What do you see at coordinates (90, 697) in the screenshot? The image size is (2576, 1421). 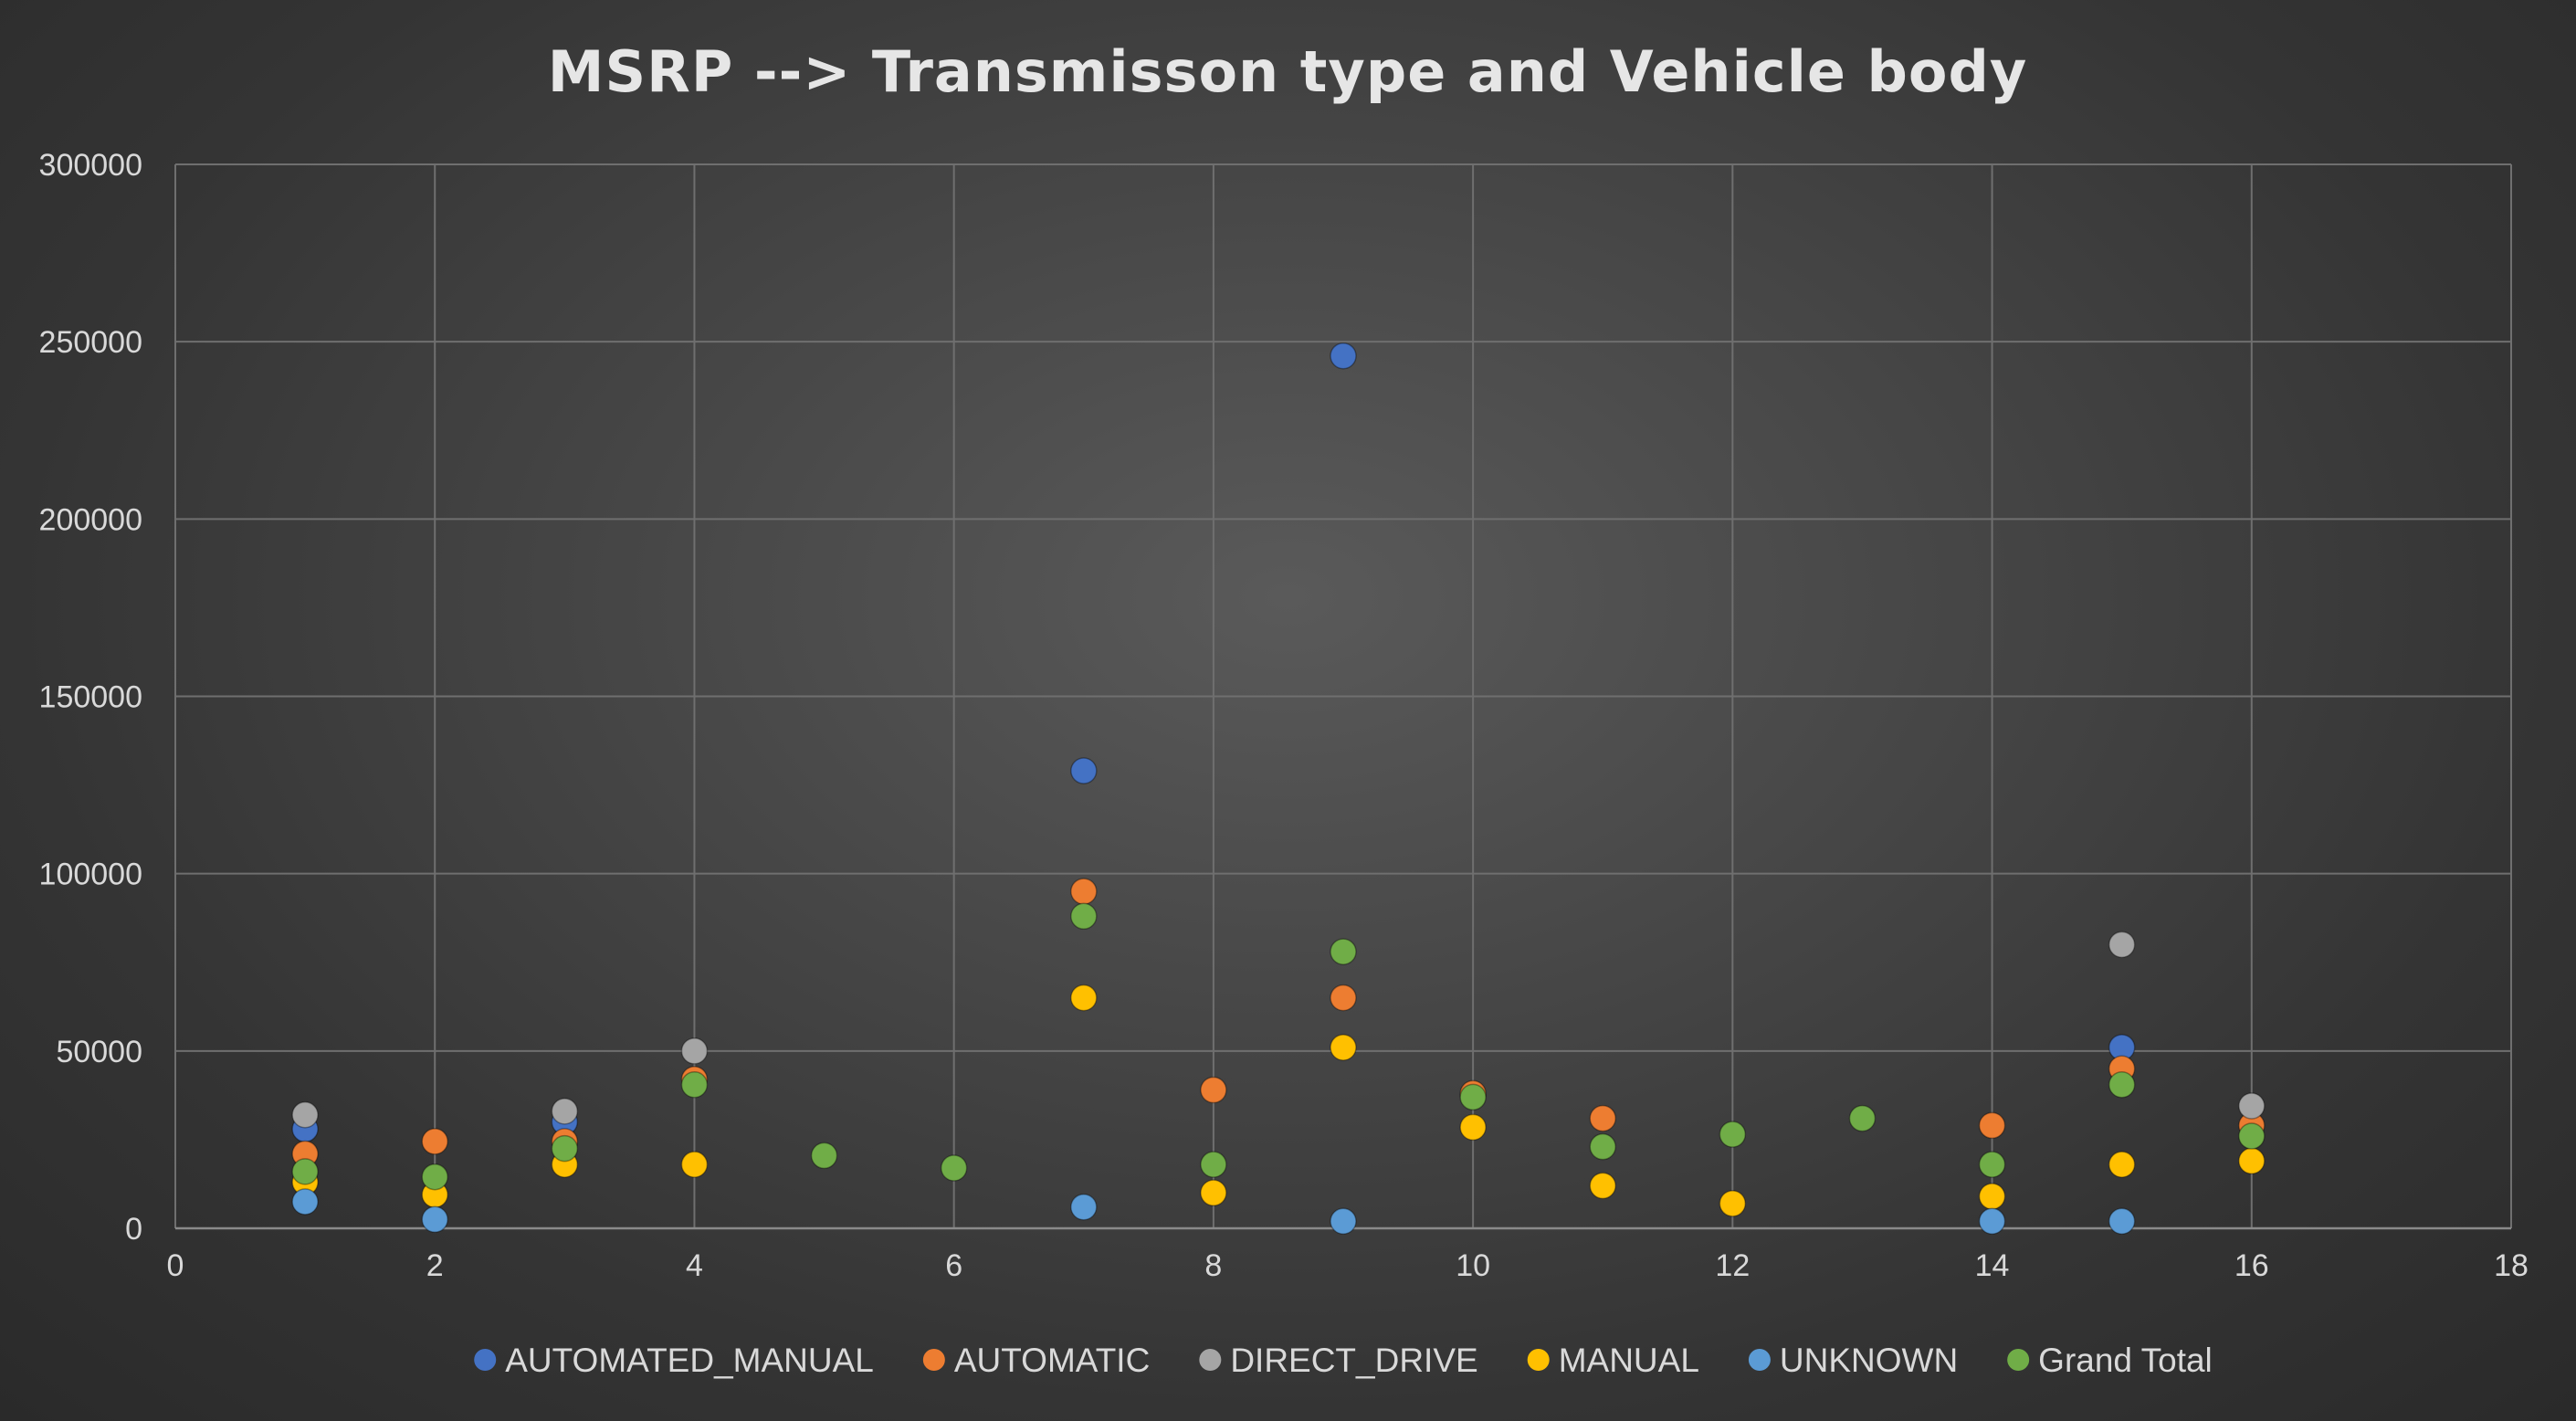 I see `y-tick-label: 150000` at bounding box center [90, 697].